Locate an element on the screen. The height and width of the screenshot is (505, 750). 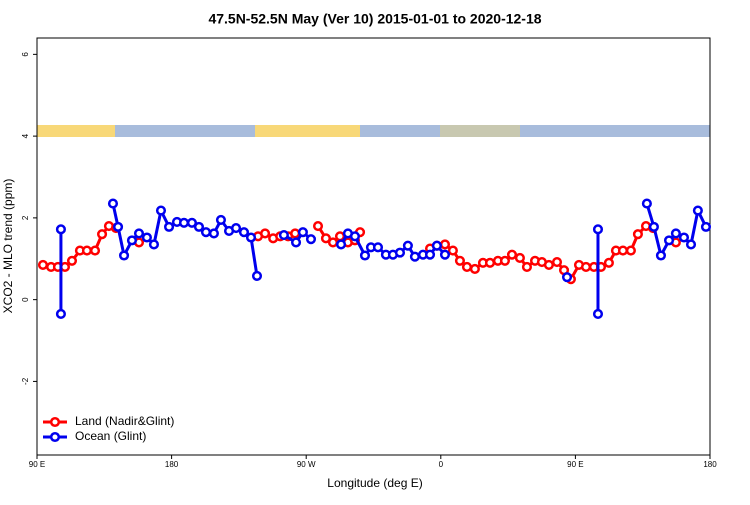
y-tick-label: -2 is located at coordinates (25, 381).